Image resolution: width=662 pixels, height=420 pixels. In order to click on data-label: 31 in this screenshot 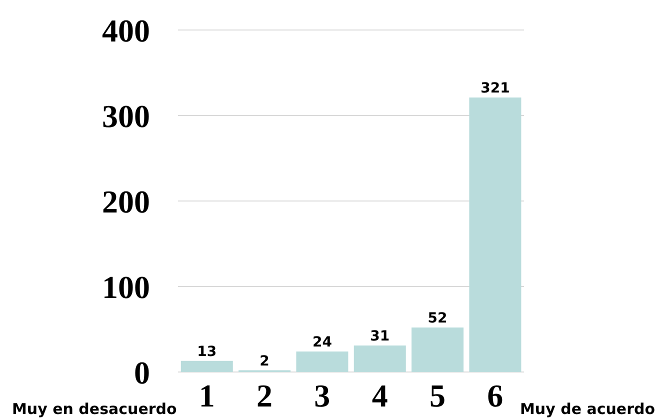, I will do `click(380, 336)`.